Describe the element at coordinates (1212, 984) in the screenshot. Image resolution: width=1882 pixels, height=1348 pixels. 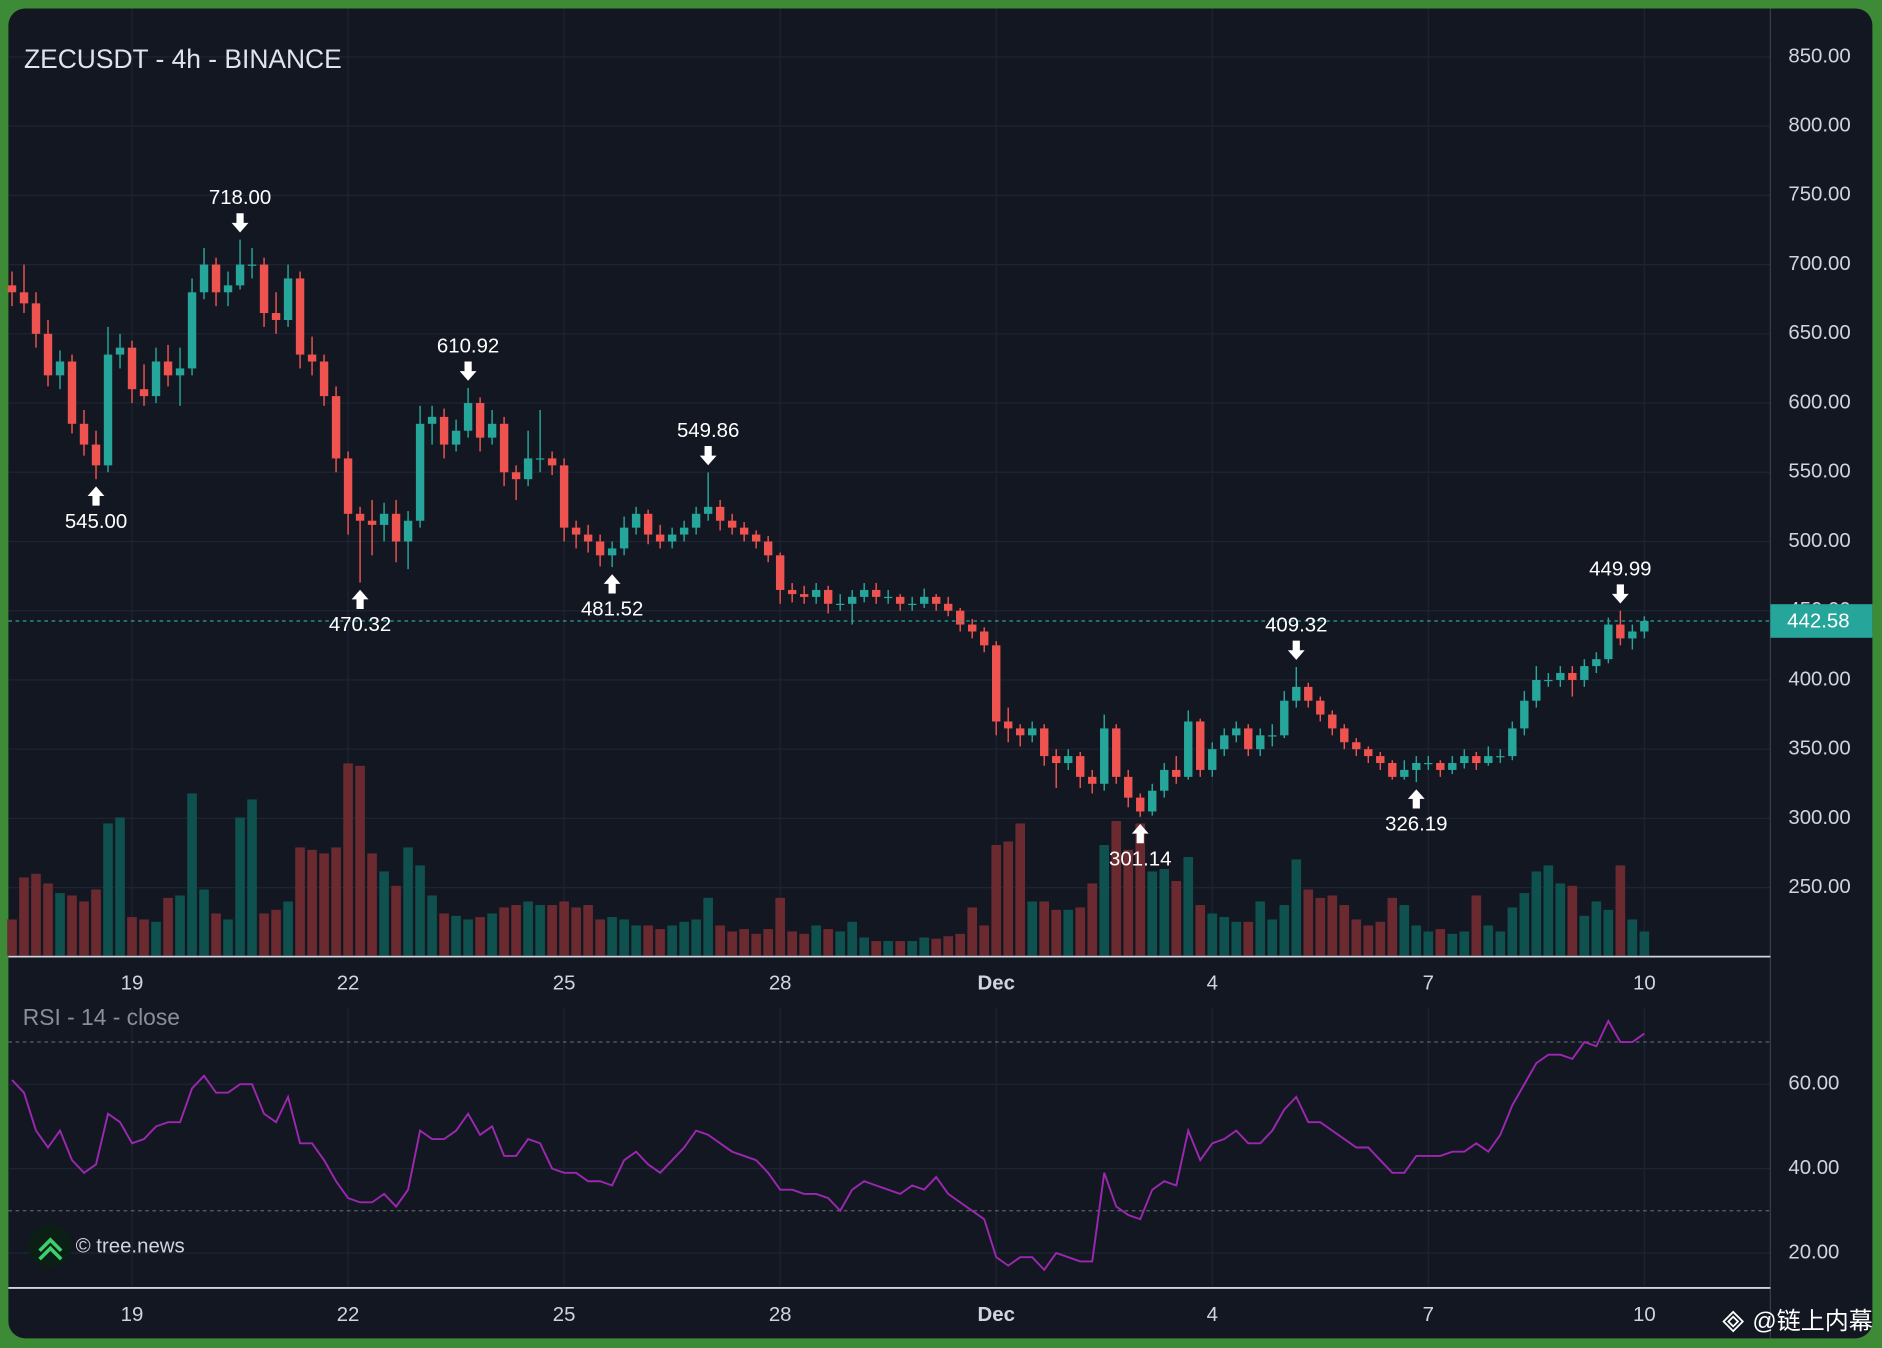
I see `x-tick-label: 4` at that location.